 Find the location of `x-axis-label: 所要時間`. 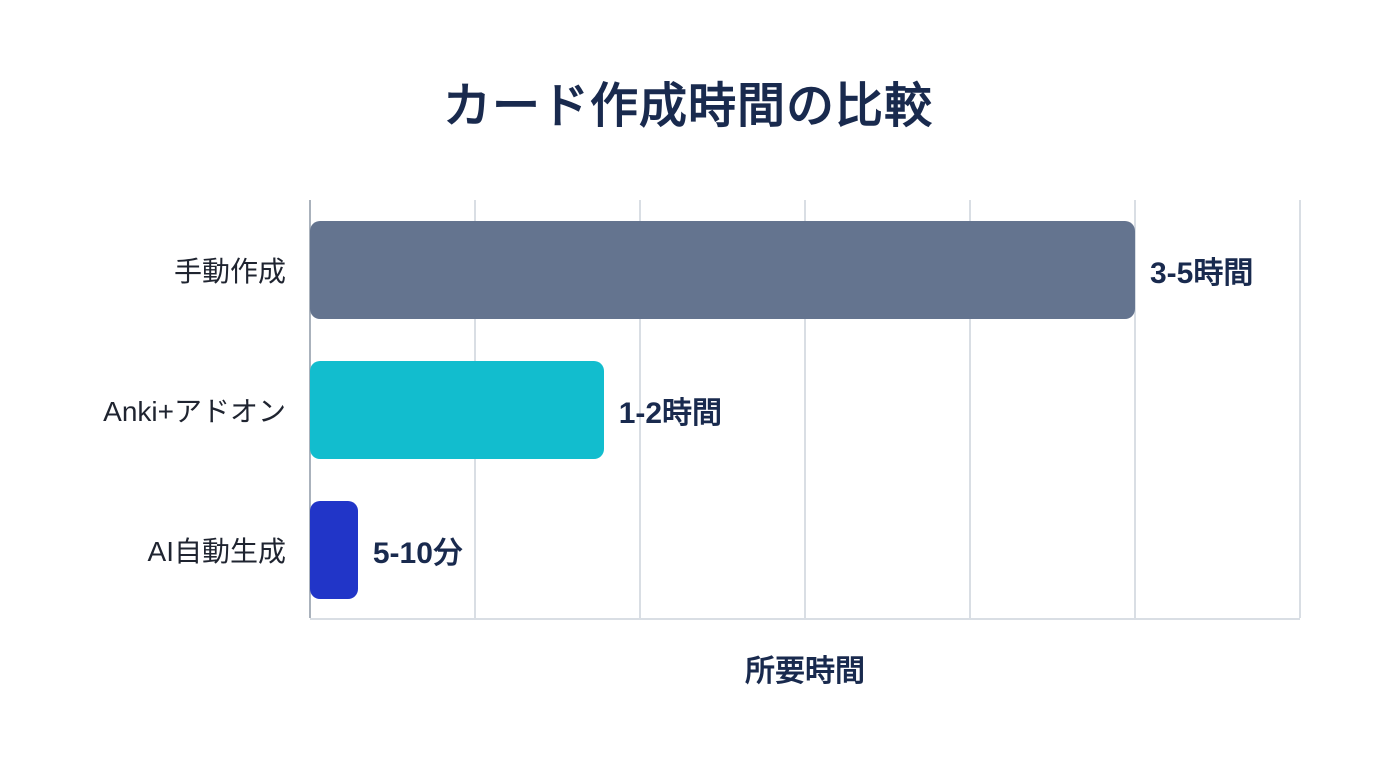

x-axis-label: 所要時間 is located at coordinates (805, 671).